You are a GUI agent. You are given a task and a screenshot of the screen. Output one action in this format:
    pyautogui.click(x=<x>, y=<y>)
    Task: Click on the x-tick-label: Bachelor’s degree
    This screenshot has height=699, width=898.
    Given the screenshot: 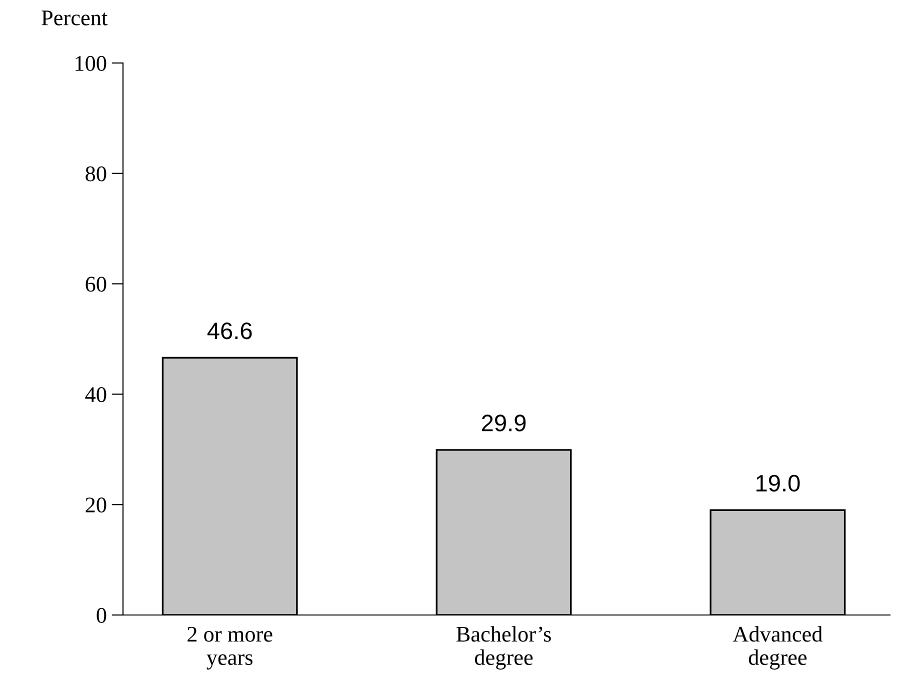 What is the action you would take?
    pyautogui.click(x=503, y=648)
    